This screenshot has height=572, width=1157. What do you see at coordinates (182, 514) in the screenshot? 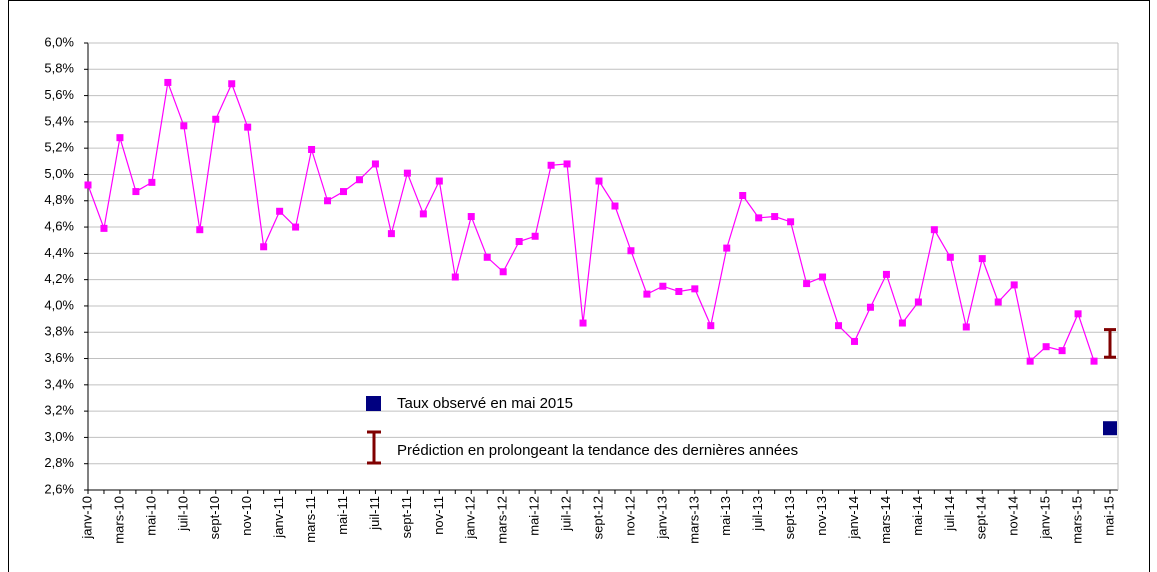
I see `x-tick-label: juil-10` at bounding box center [182, 514].